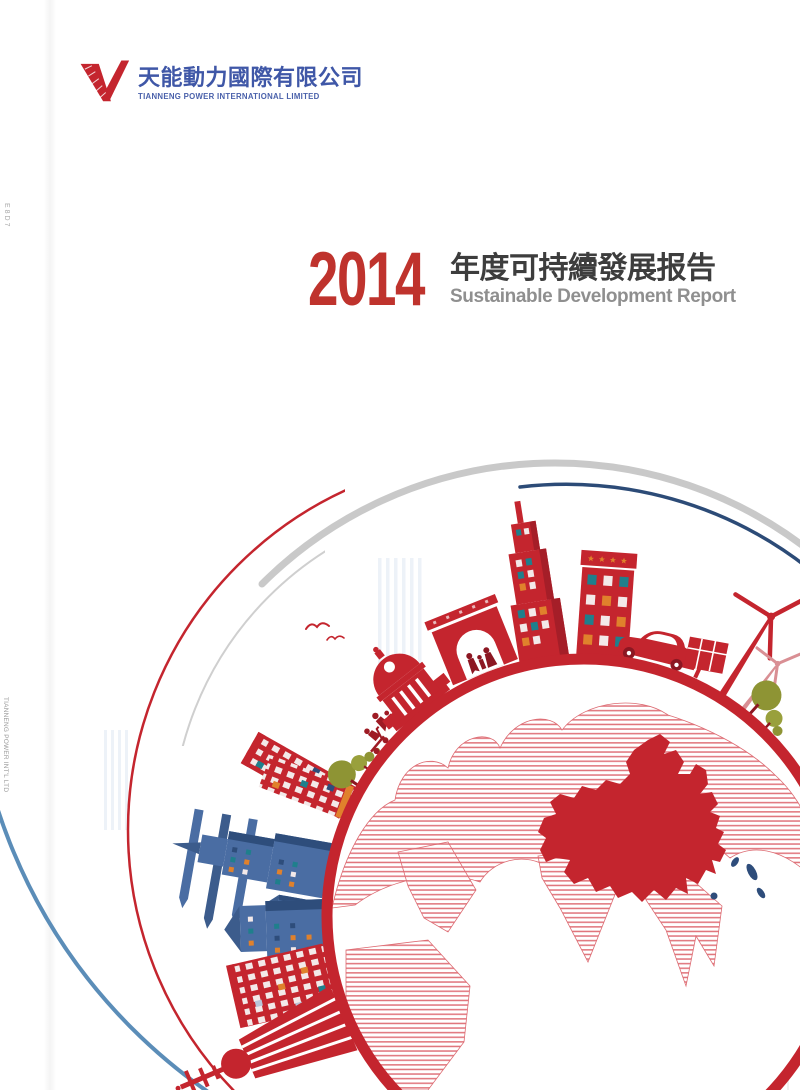 This screenshot has width=800, height=1090. What do you see at coordinates (759, 644) in the screenshot?
I see `wind-turbine` at bounding box center [759, 644].